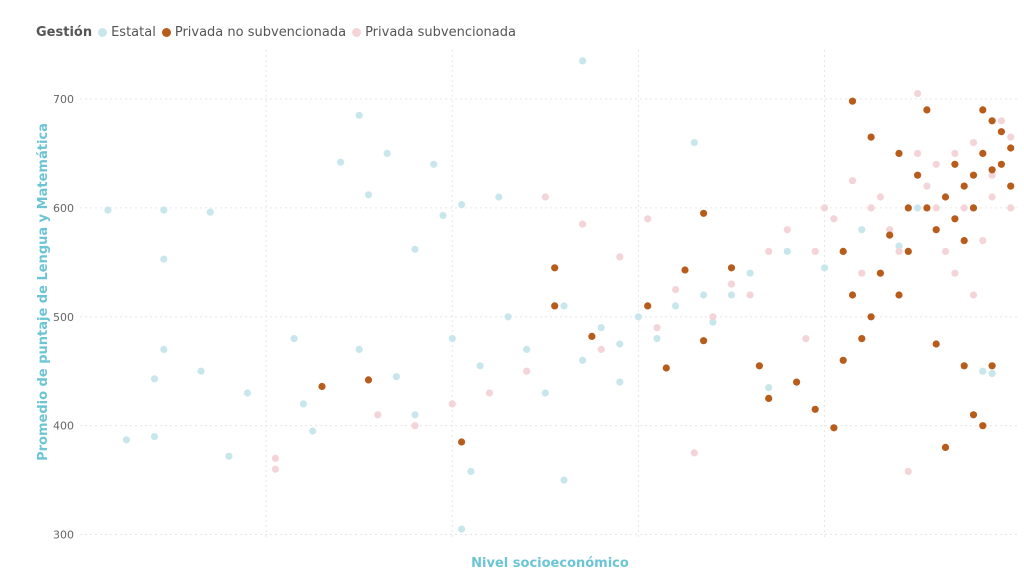 The height and width of the screenshot is (588, 1024). I want to click on legend-label-estatal: Estatal, so click(133, 32).